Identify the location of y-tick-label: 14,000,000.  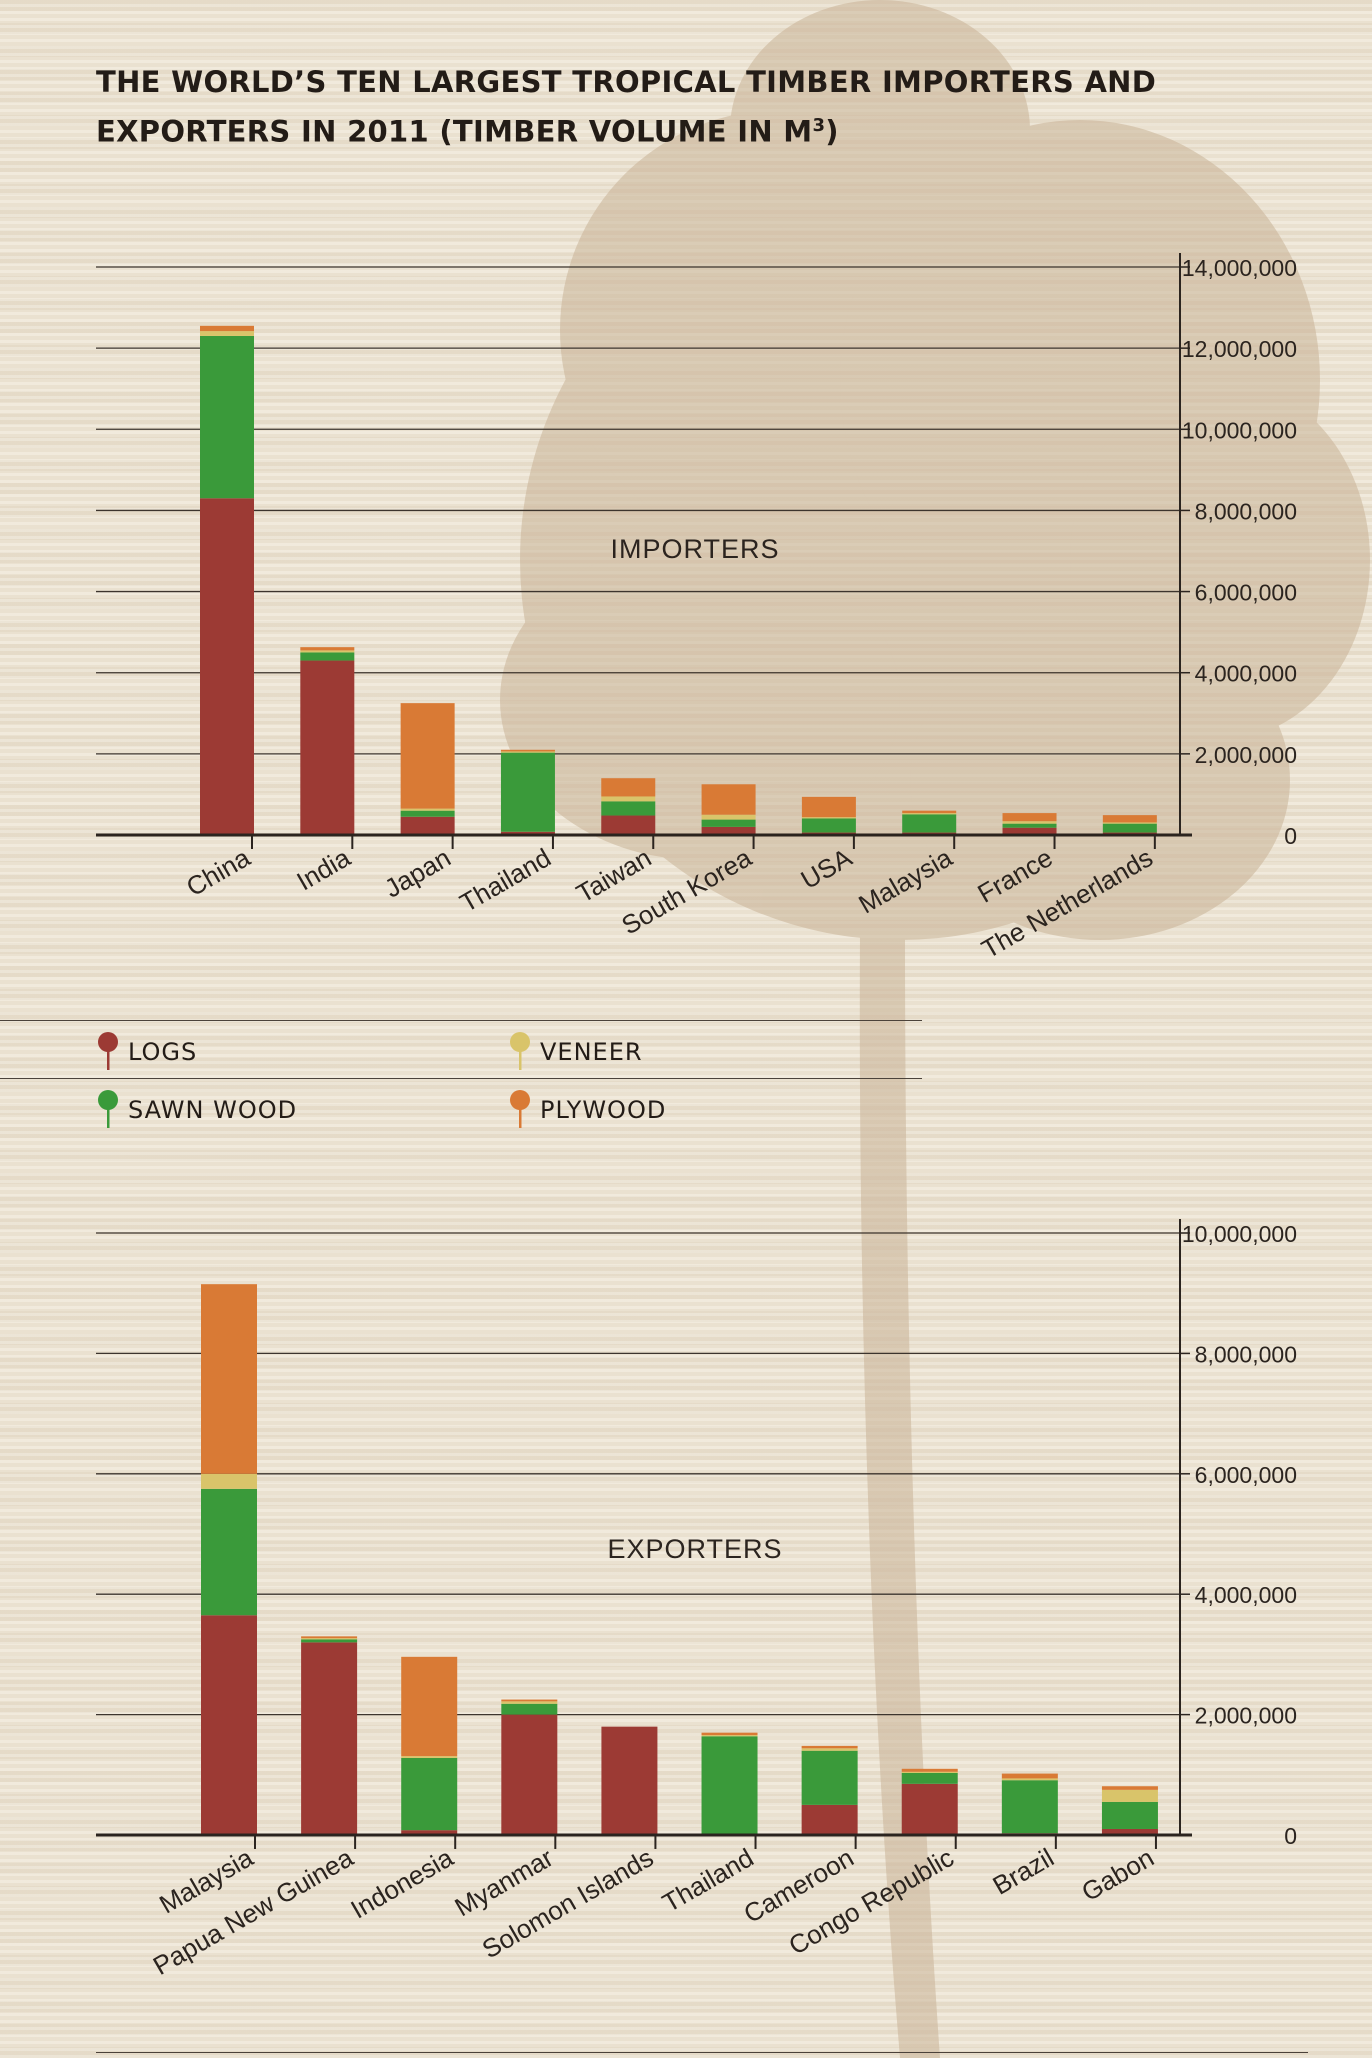
(1239, 268).